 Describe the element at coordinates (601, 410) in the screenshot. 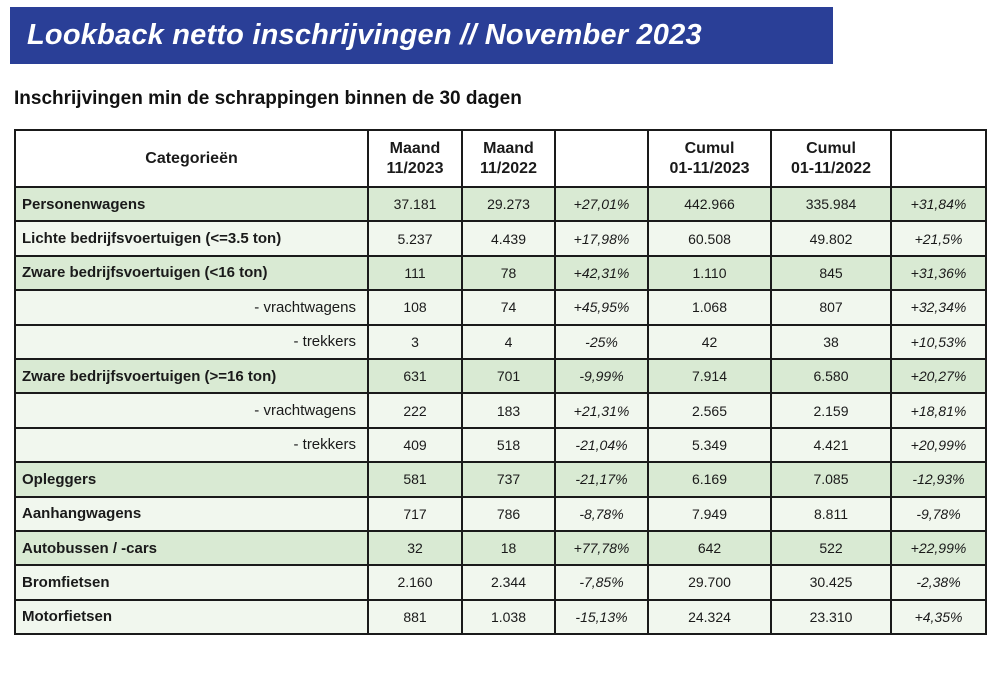

I see `pct-maand-cell: +21,31%` at that location.